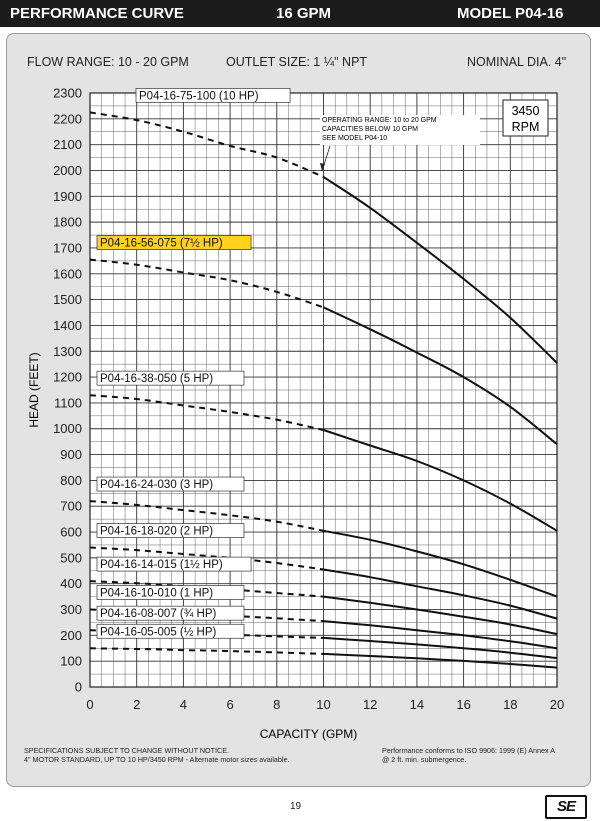  I want to click on rpm-box-frame, so click(525, 118).